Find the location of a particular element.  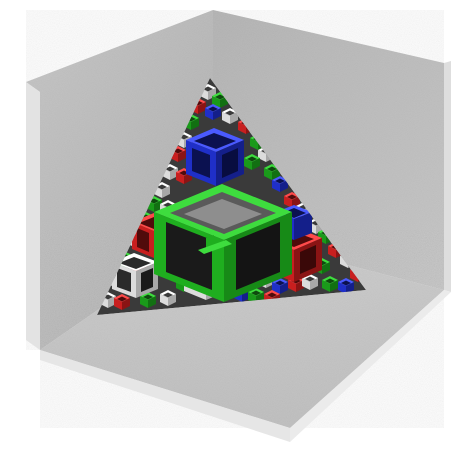

fractal-green-cube is located at coordinates (223, 243).